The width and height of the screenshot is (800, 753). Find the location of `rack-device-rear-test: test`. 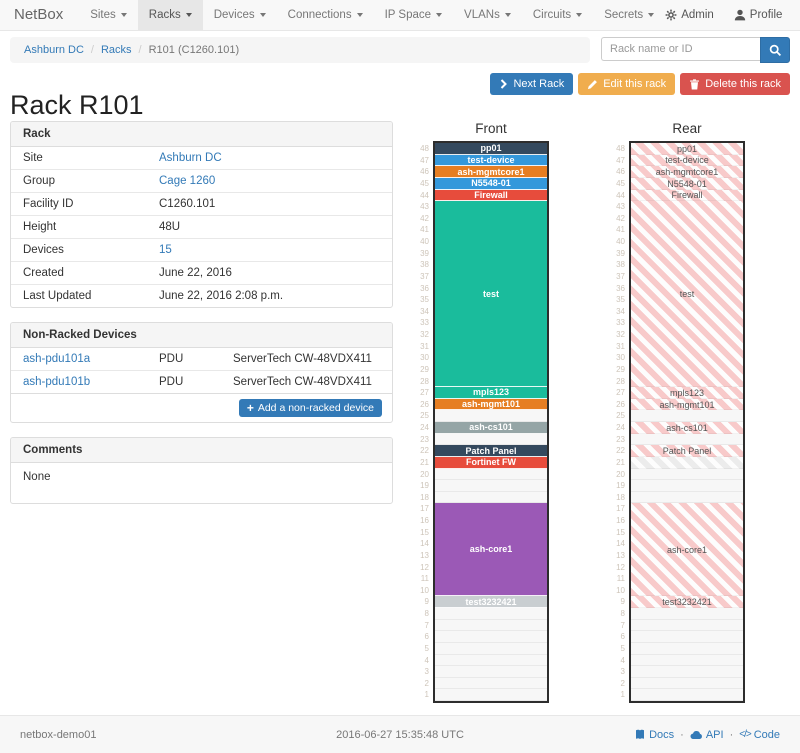

rack-device-rear-test: test is located at coordinates (687, 294).